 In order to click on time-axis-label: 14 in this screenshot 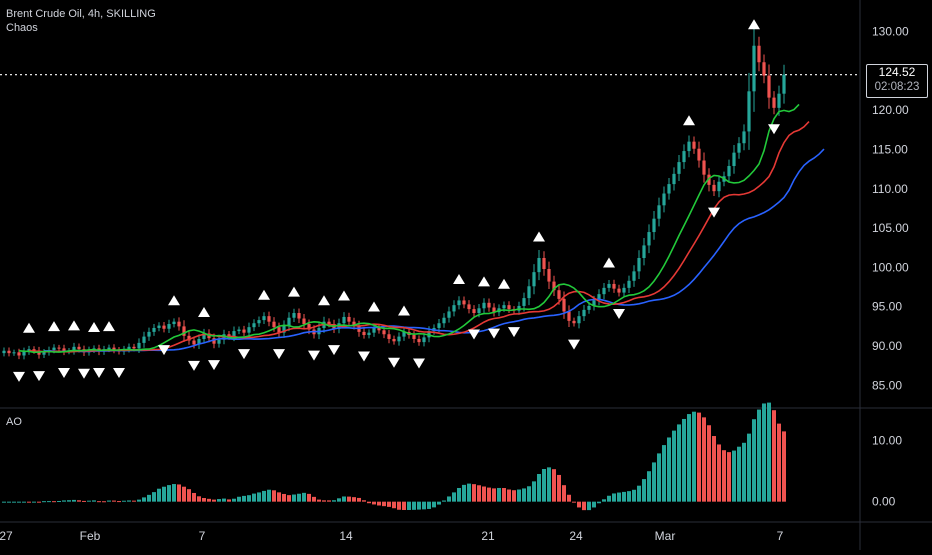, I will do `click(346, 536)`.